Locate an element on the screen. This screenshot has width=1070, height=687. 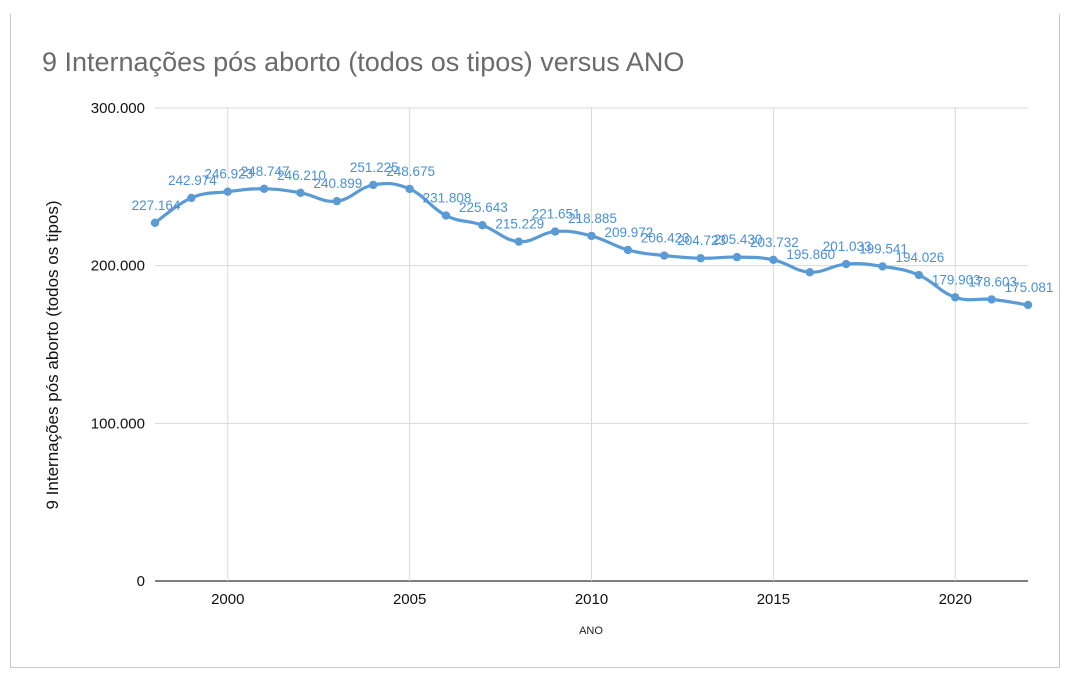
x-tick-label: 2000 is located at coordinates (227, 599).